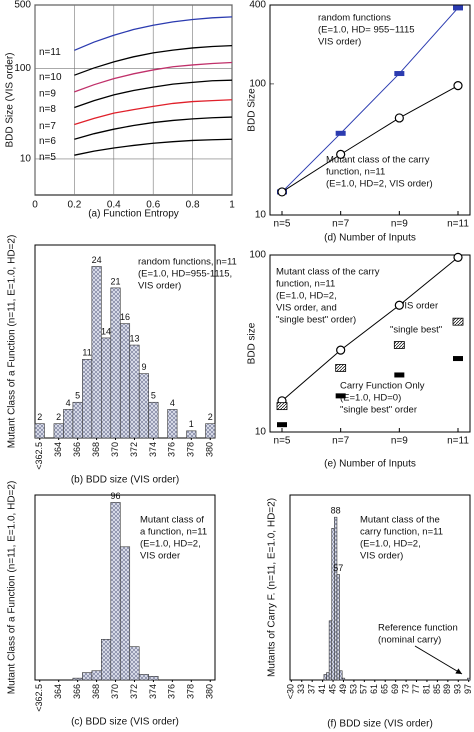 The height and width of the screenshot is (732, 474). I want to click on x-tick-label: 1, so click(232, 205).